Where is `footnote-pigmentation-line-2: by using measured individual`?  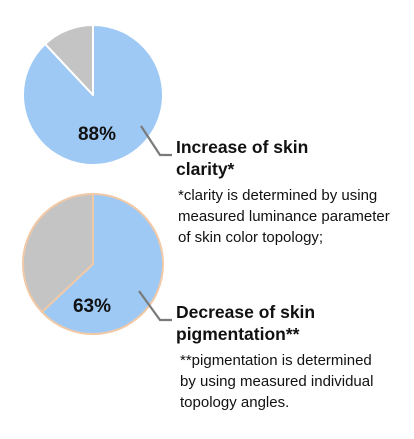
footnote-pigmentation-line-2: by using measured individual is located at coordinates (277, 381).